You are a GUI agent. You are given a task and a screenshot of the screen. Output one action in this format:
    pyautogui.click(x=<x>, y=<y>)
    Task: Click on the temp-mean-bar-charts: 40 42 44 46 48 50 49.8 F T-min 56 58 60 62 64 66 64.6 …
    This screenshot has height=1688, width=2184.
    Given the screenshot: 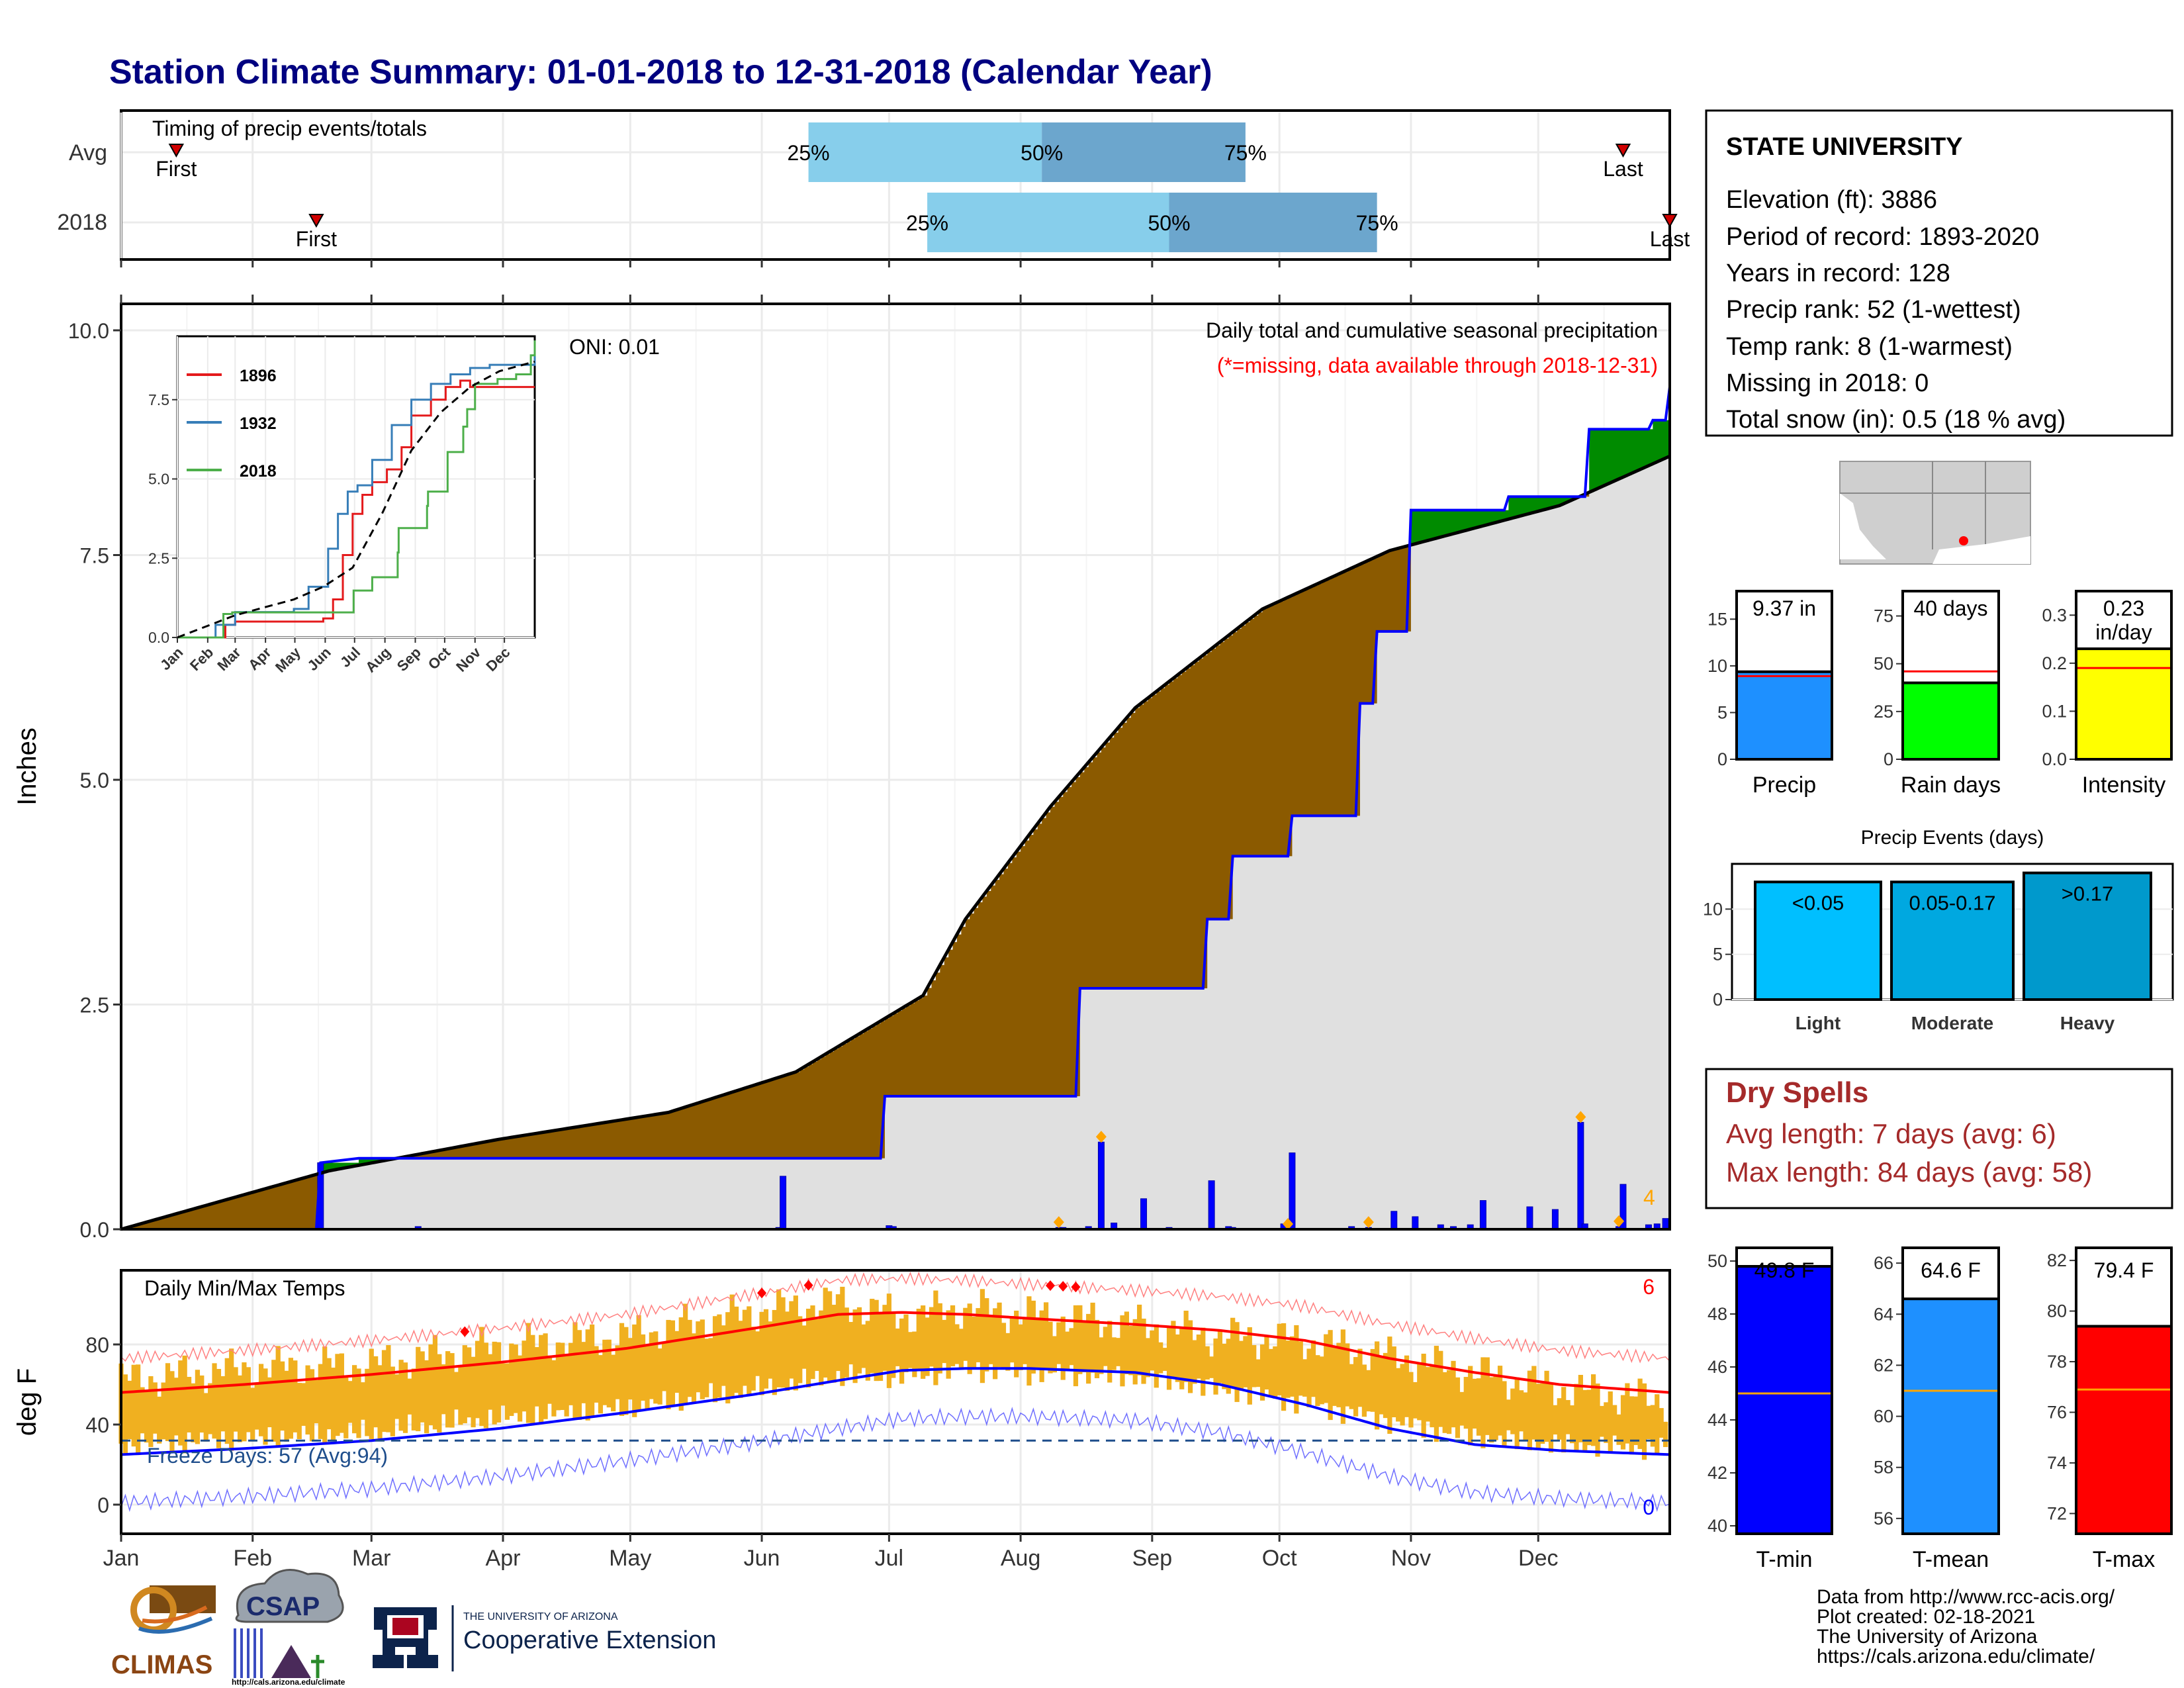 What is the action you would take?
    pyautogui.click(x=1940, y=1409)
    